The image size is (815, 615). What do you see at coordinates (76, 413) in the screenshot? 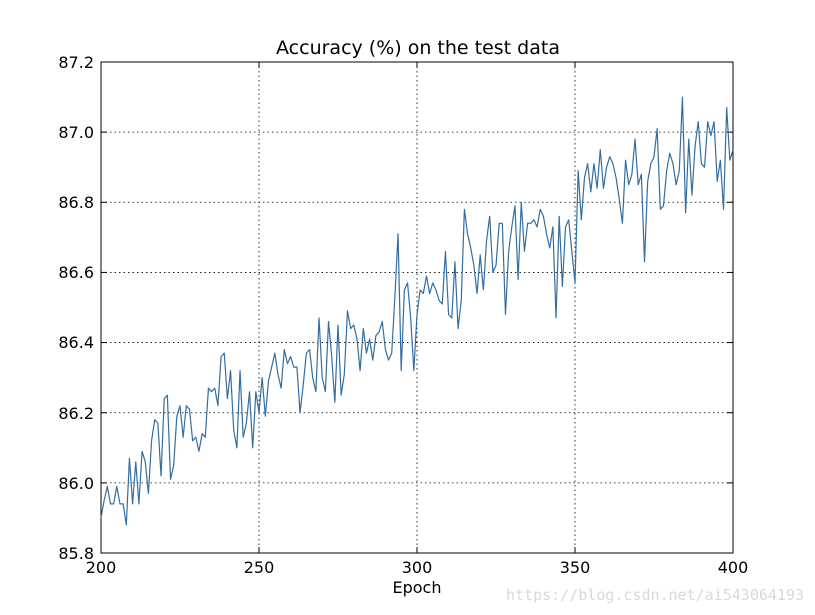
I see `y-tick-label: 86.2` at bounding box center [76, 413].